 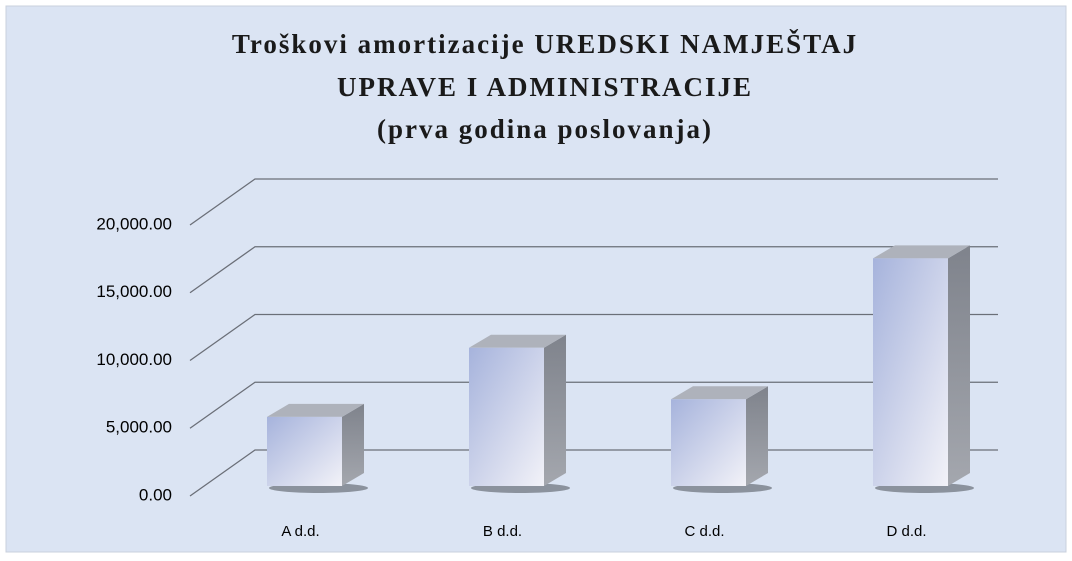 What do you see at coordinates (300, 531) in the screenshot?
I see `x-tick-label: A d.d.` at bounding box center [300, 531].